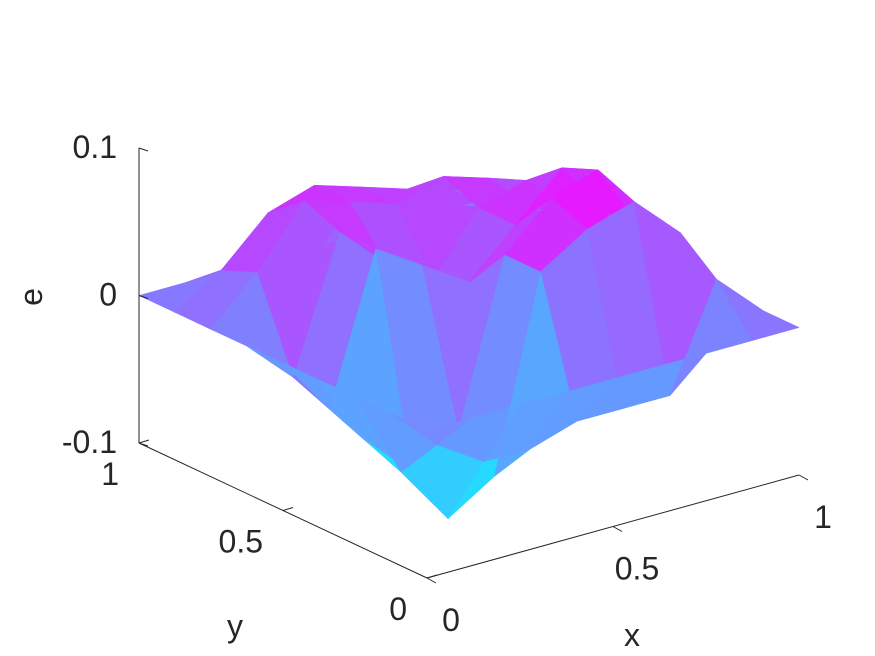  I want to click on y-tick-label: 0.5, so click(241, 542).